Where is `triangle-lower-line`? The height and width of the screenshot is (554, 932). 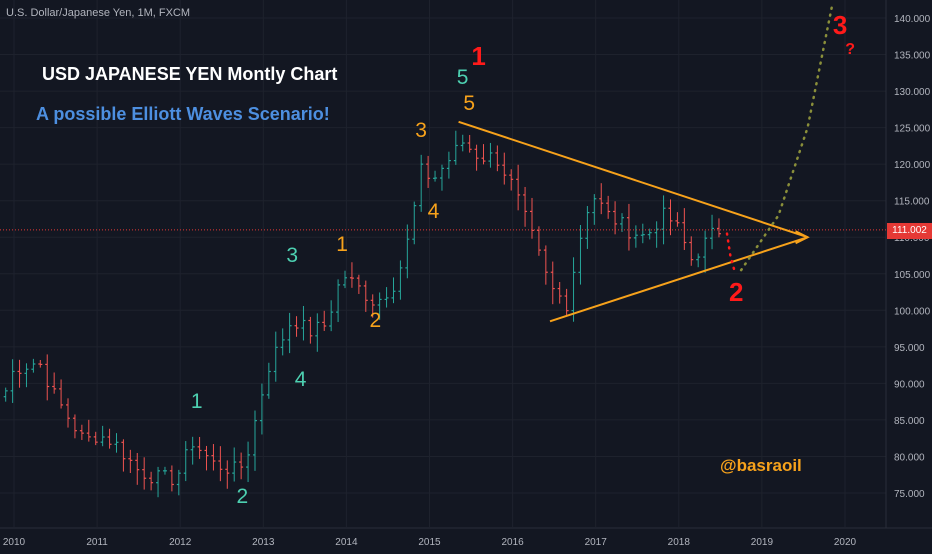 triangle-lower-line is located at coordinates (678, 279).